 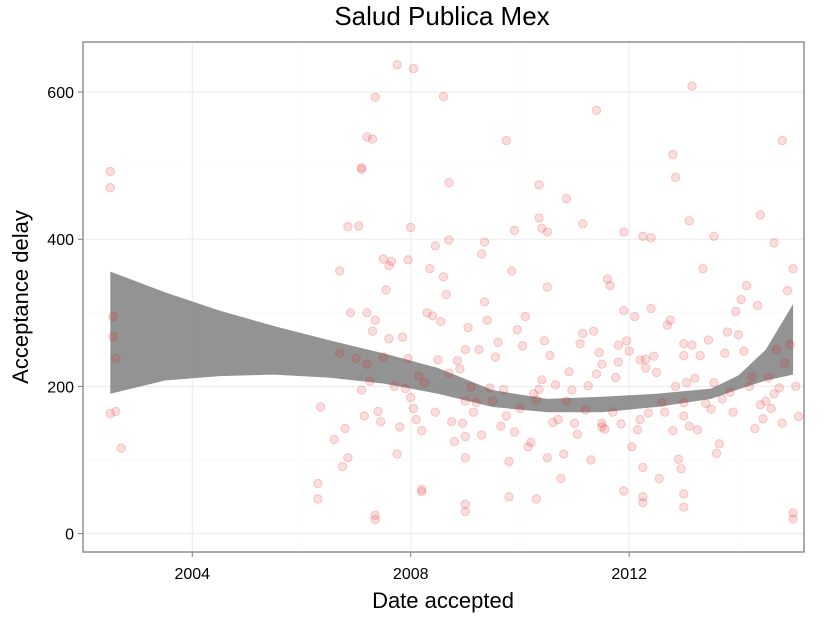 I want to click on chart-title: Salud Publica Mex, so click(x=441, y=16).